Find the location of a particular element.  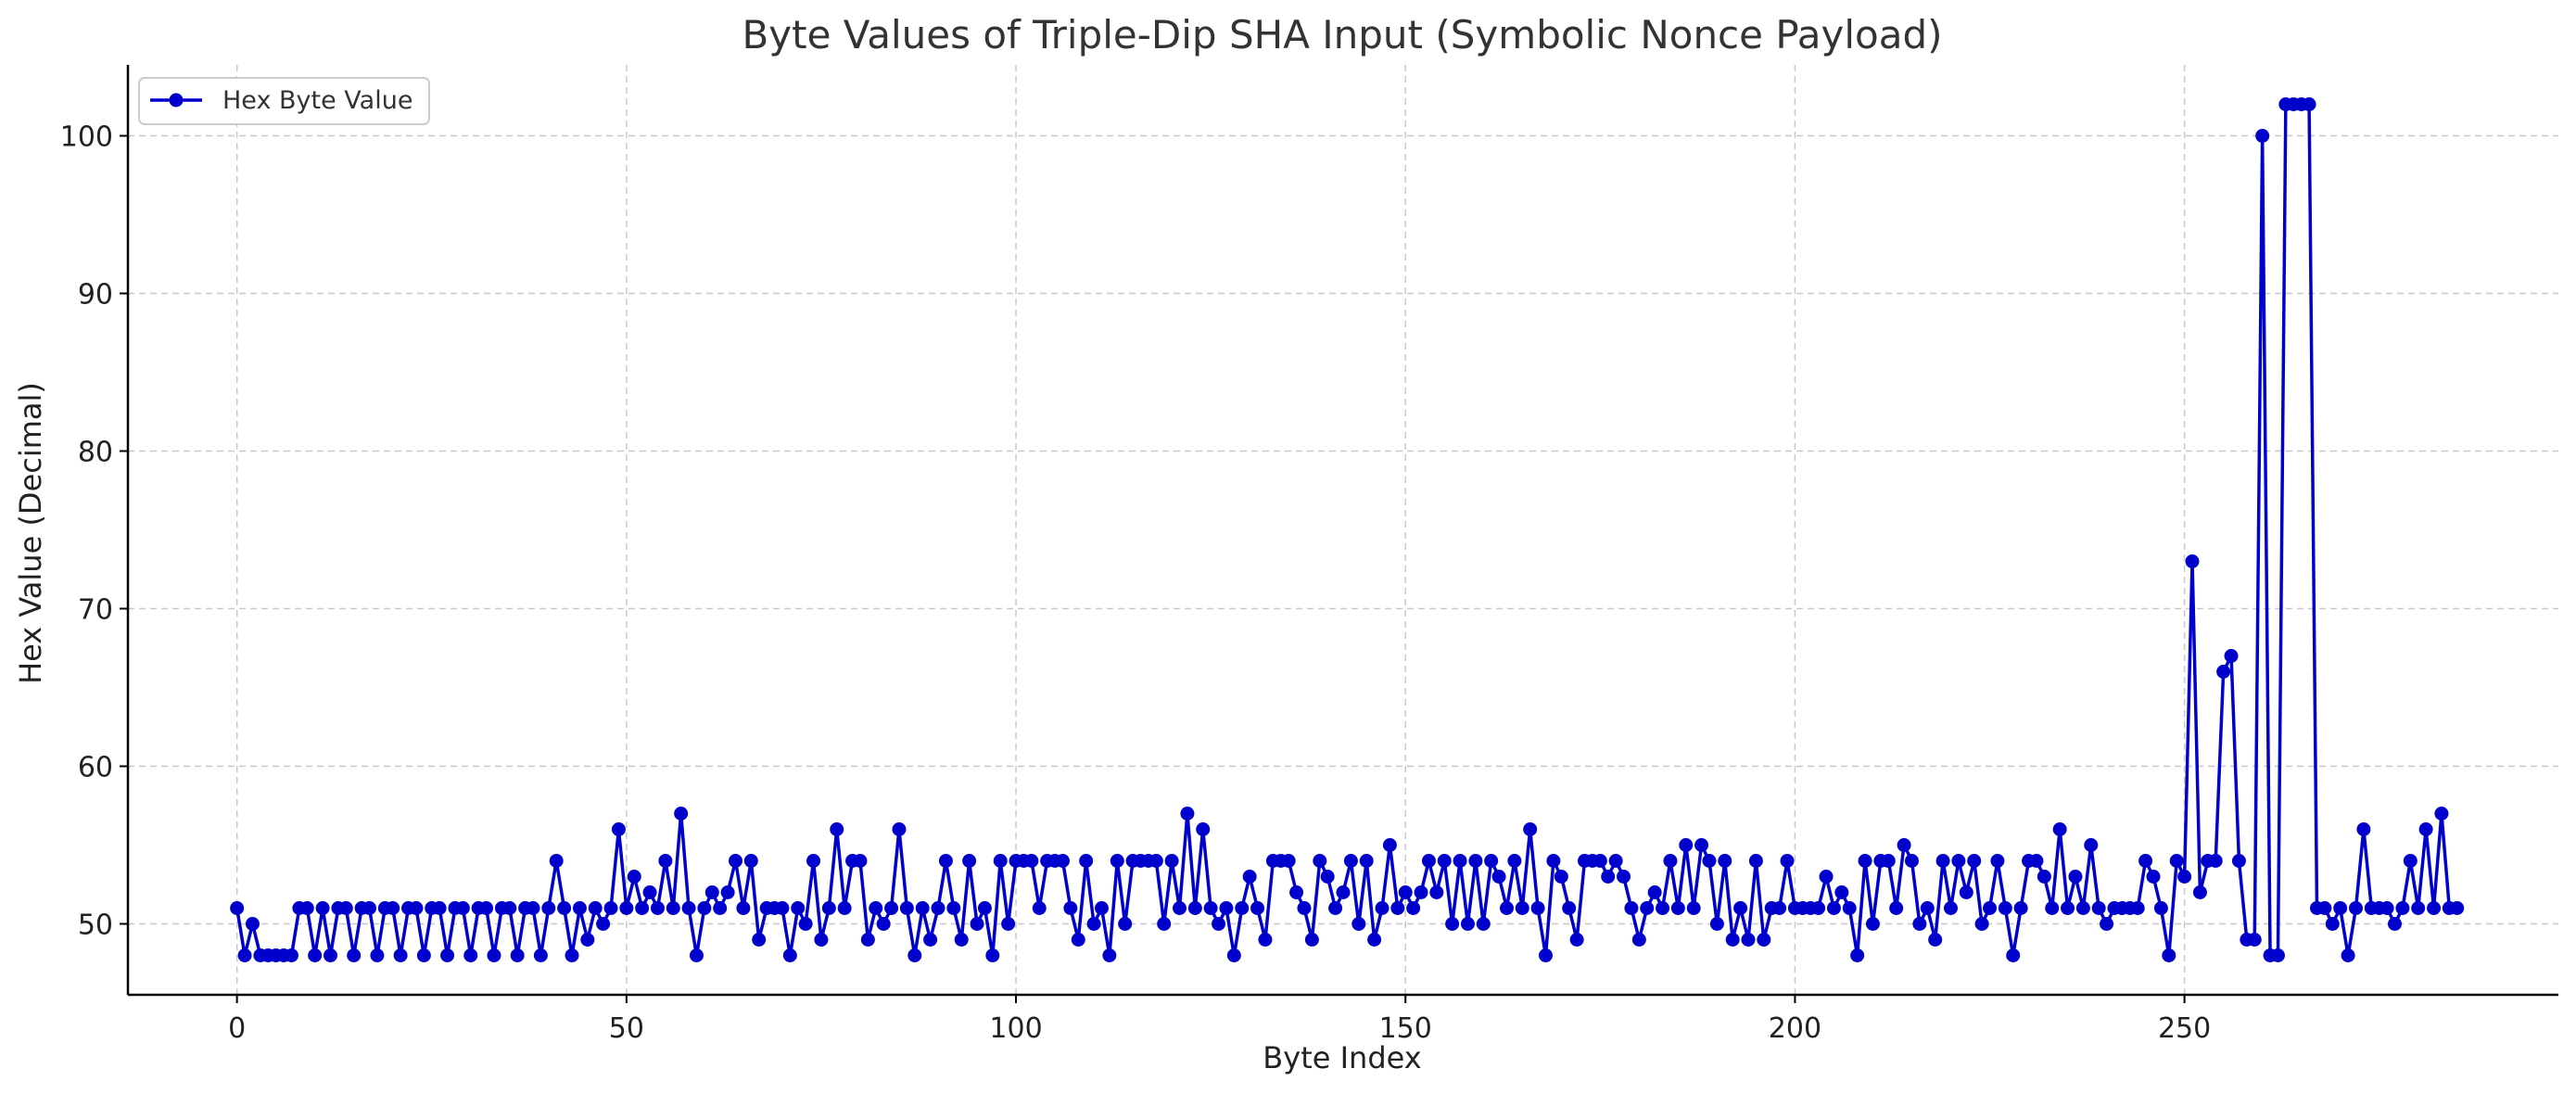

y-tick-label: 80 is located at coordinates (95, 453).